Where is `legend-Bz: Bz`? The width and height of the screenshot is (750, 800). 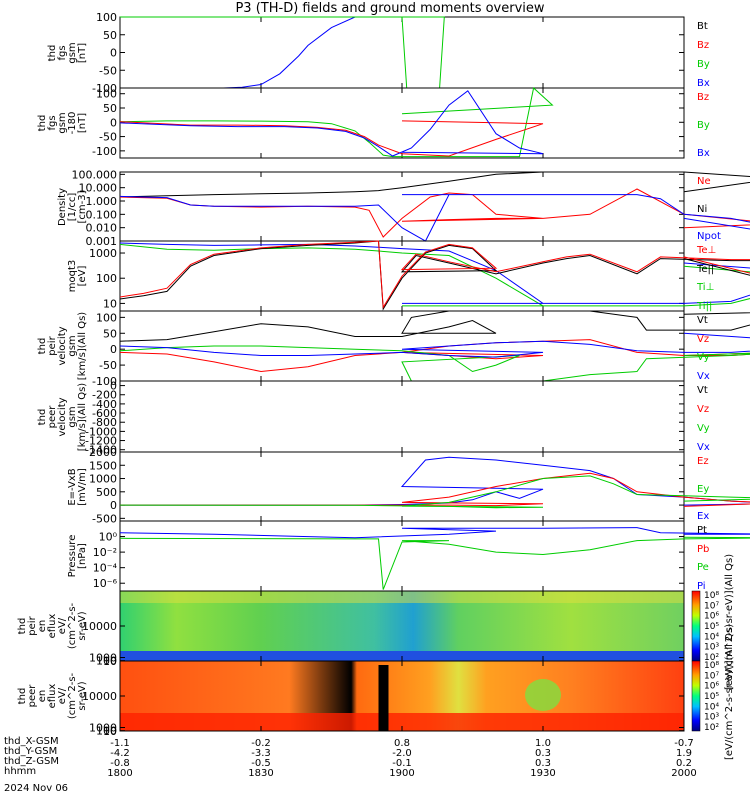 legend-Bz: Bz is located at coordinates (703, 45).